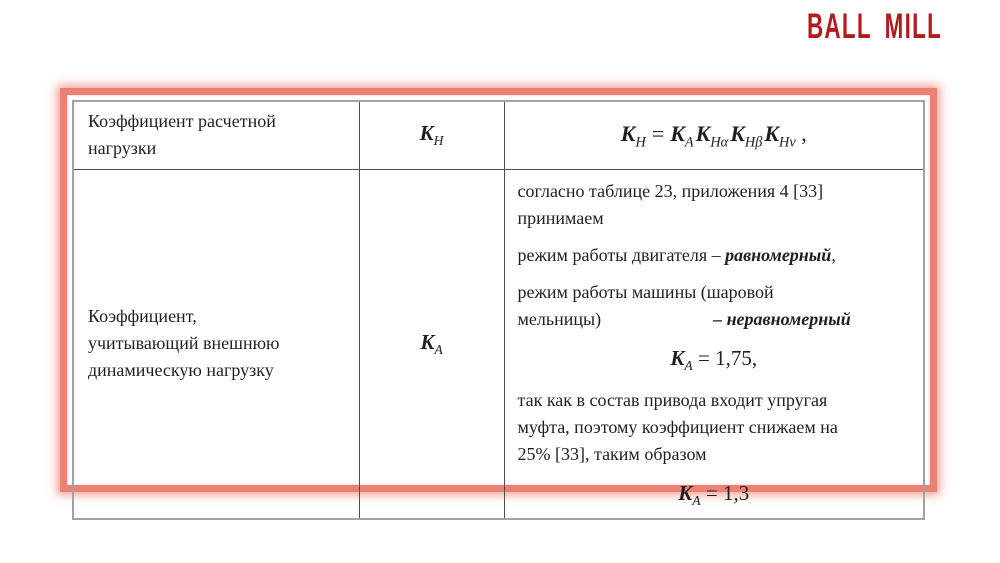  I want to click on equals-sign: =, so click(658, 133).